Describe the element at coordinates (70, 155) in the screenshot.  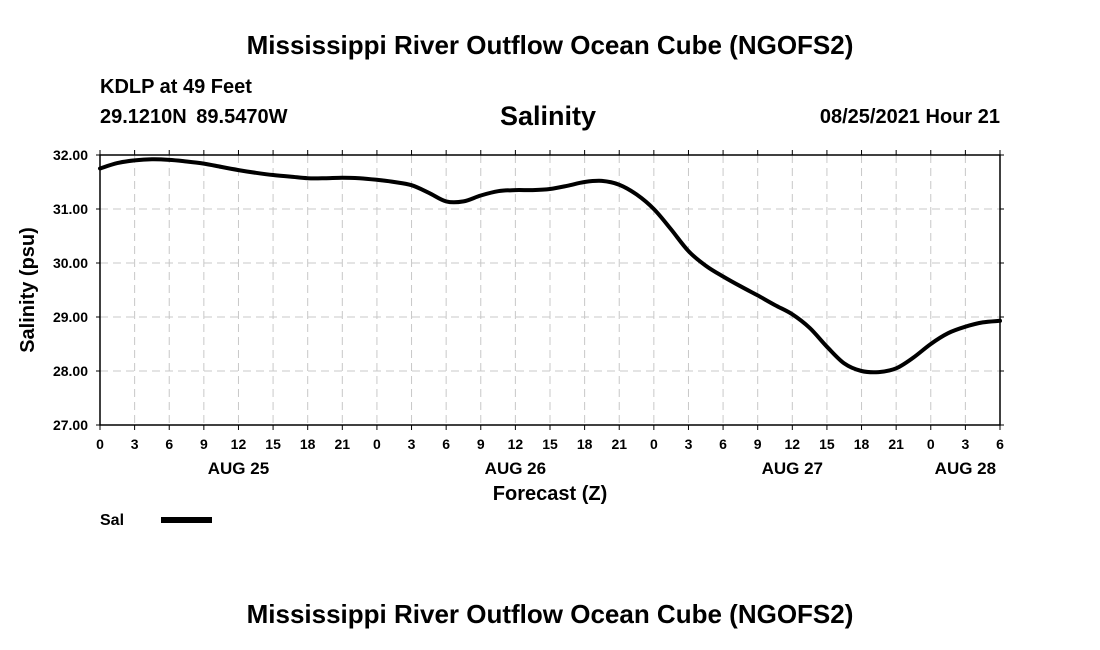
I see `y-tick-label: 32.00` at that location.